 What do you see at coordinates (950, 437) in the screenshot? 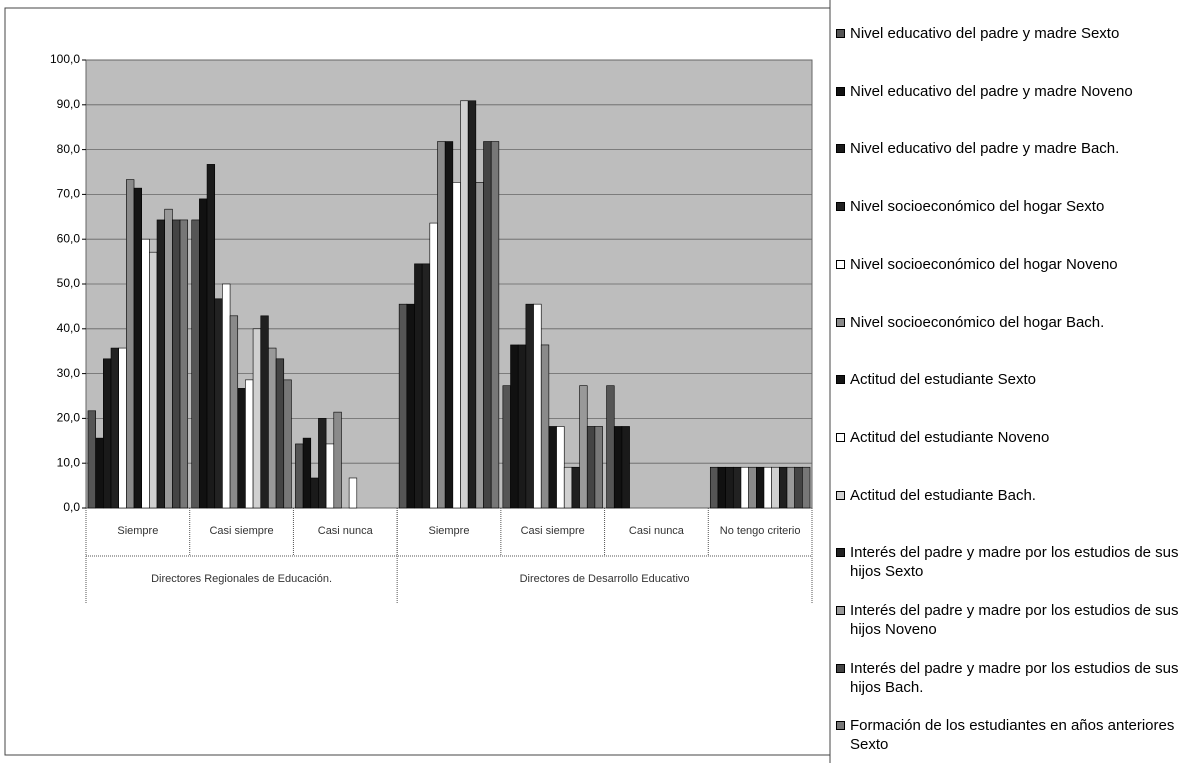
I see `legend-label: Actitud del estudiante Noveno` at bounding box center [950, 437].